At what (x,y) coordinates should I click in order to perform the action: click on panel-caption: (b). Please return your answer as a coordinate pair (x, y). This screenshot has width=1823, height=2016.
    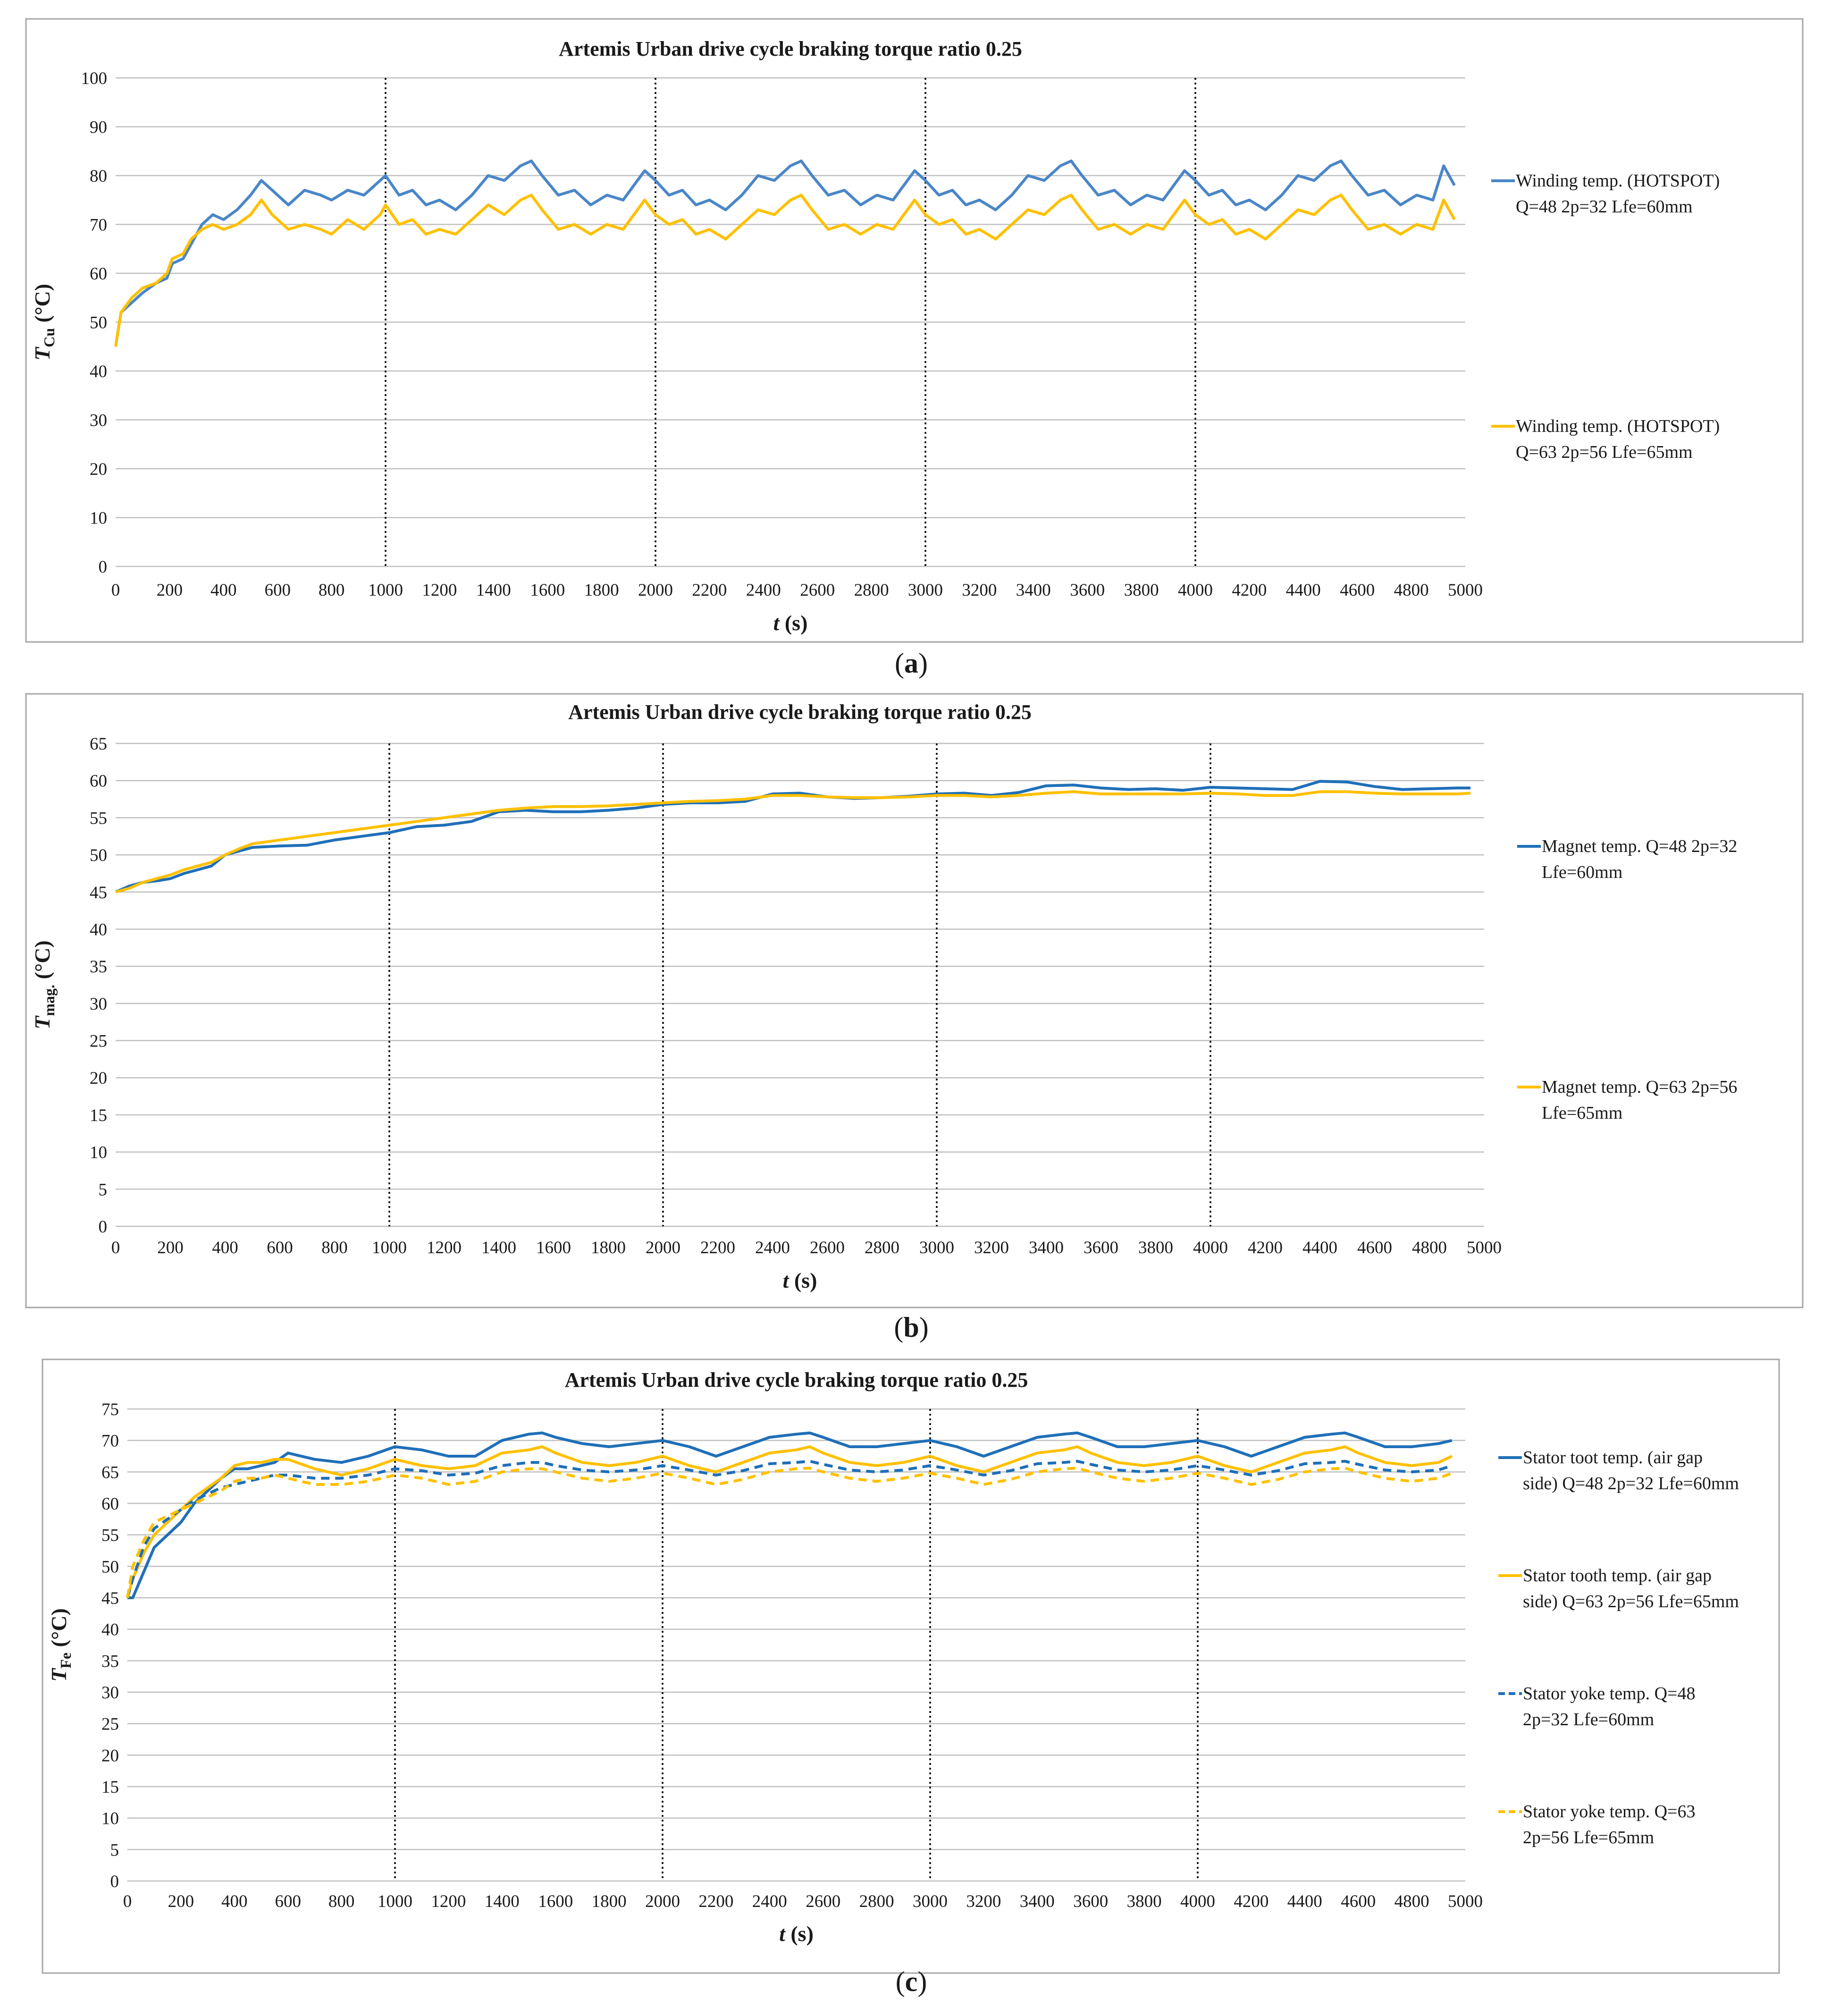
    Looking at the image, I should click on (911, 1328).